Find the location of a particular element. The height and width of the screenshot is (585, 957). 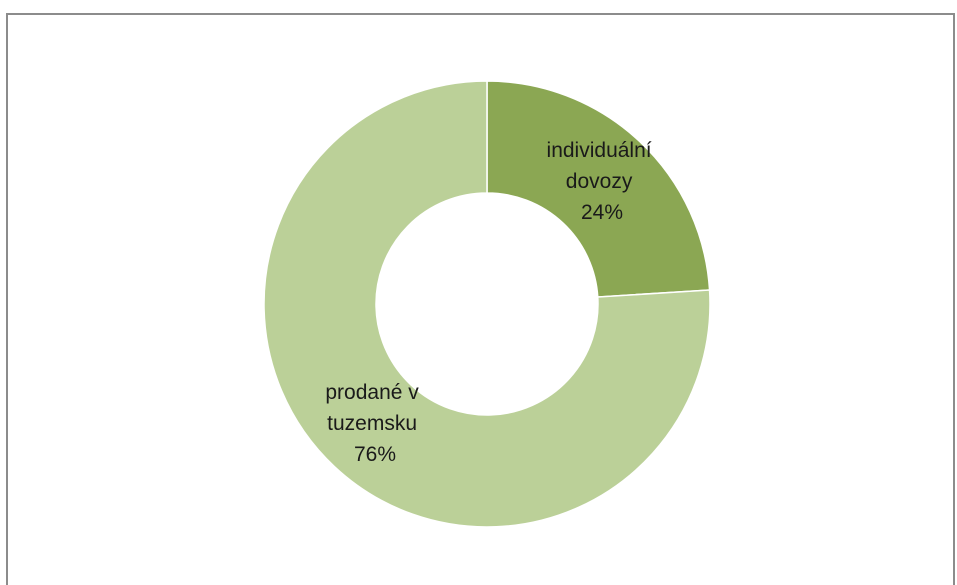

slice-label-line: tuzemsku is located at coordinates (372, 423).